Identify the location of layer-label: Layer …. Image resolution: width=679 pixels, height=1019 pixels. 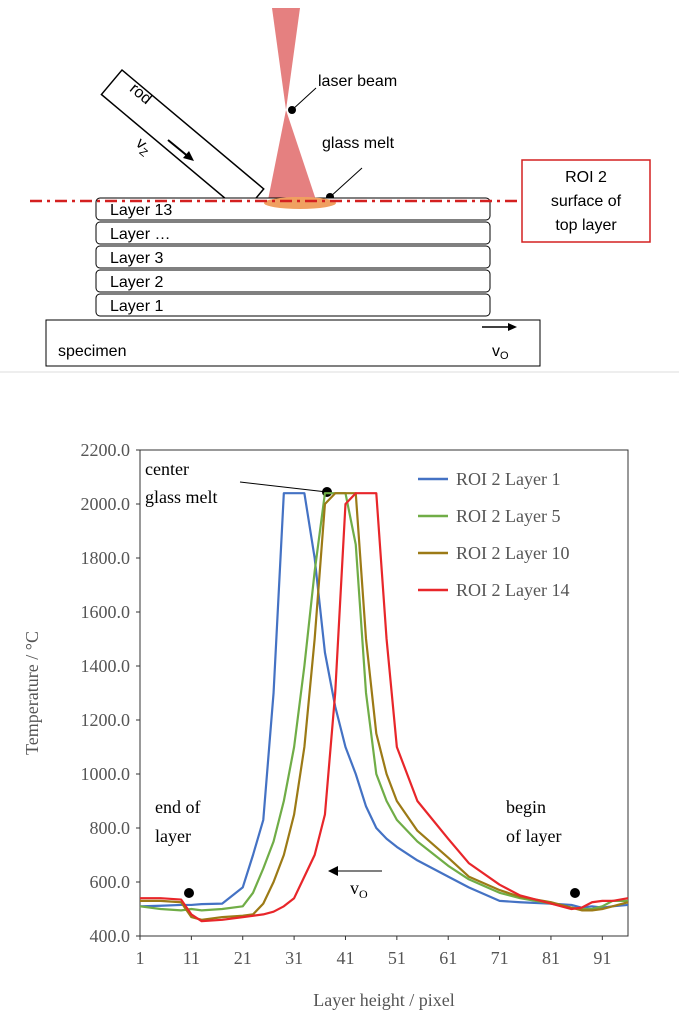
(140, 234).